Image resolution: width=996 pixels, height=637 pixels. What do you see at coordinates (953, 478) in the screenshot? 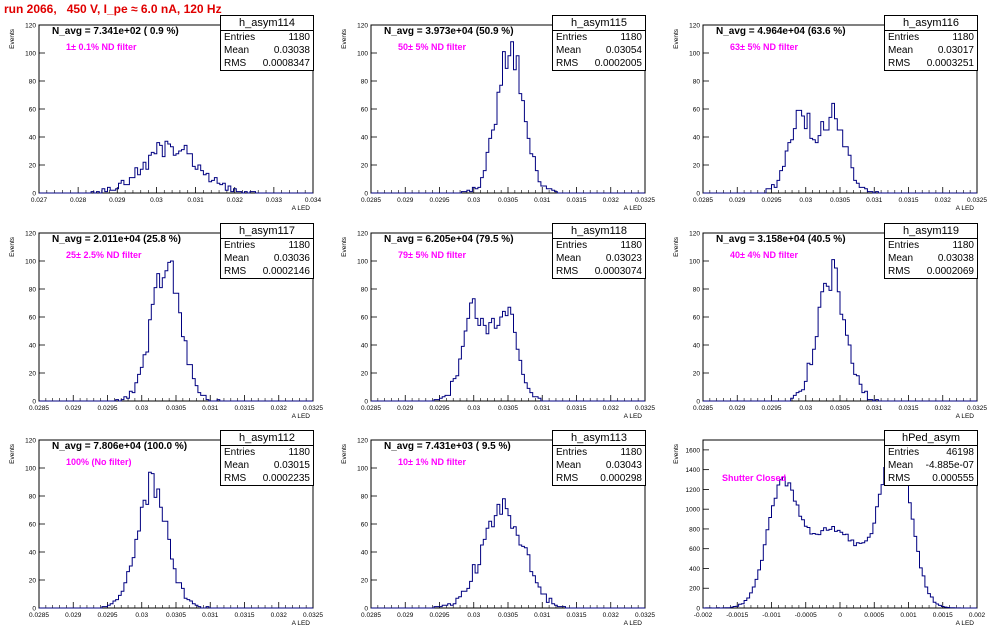
I see `stats-value: 0.000555` at bounding box center [953, 478].